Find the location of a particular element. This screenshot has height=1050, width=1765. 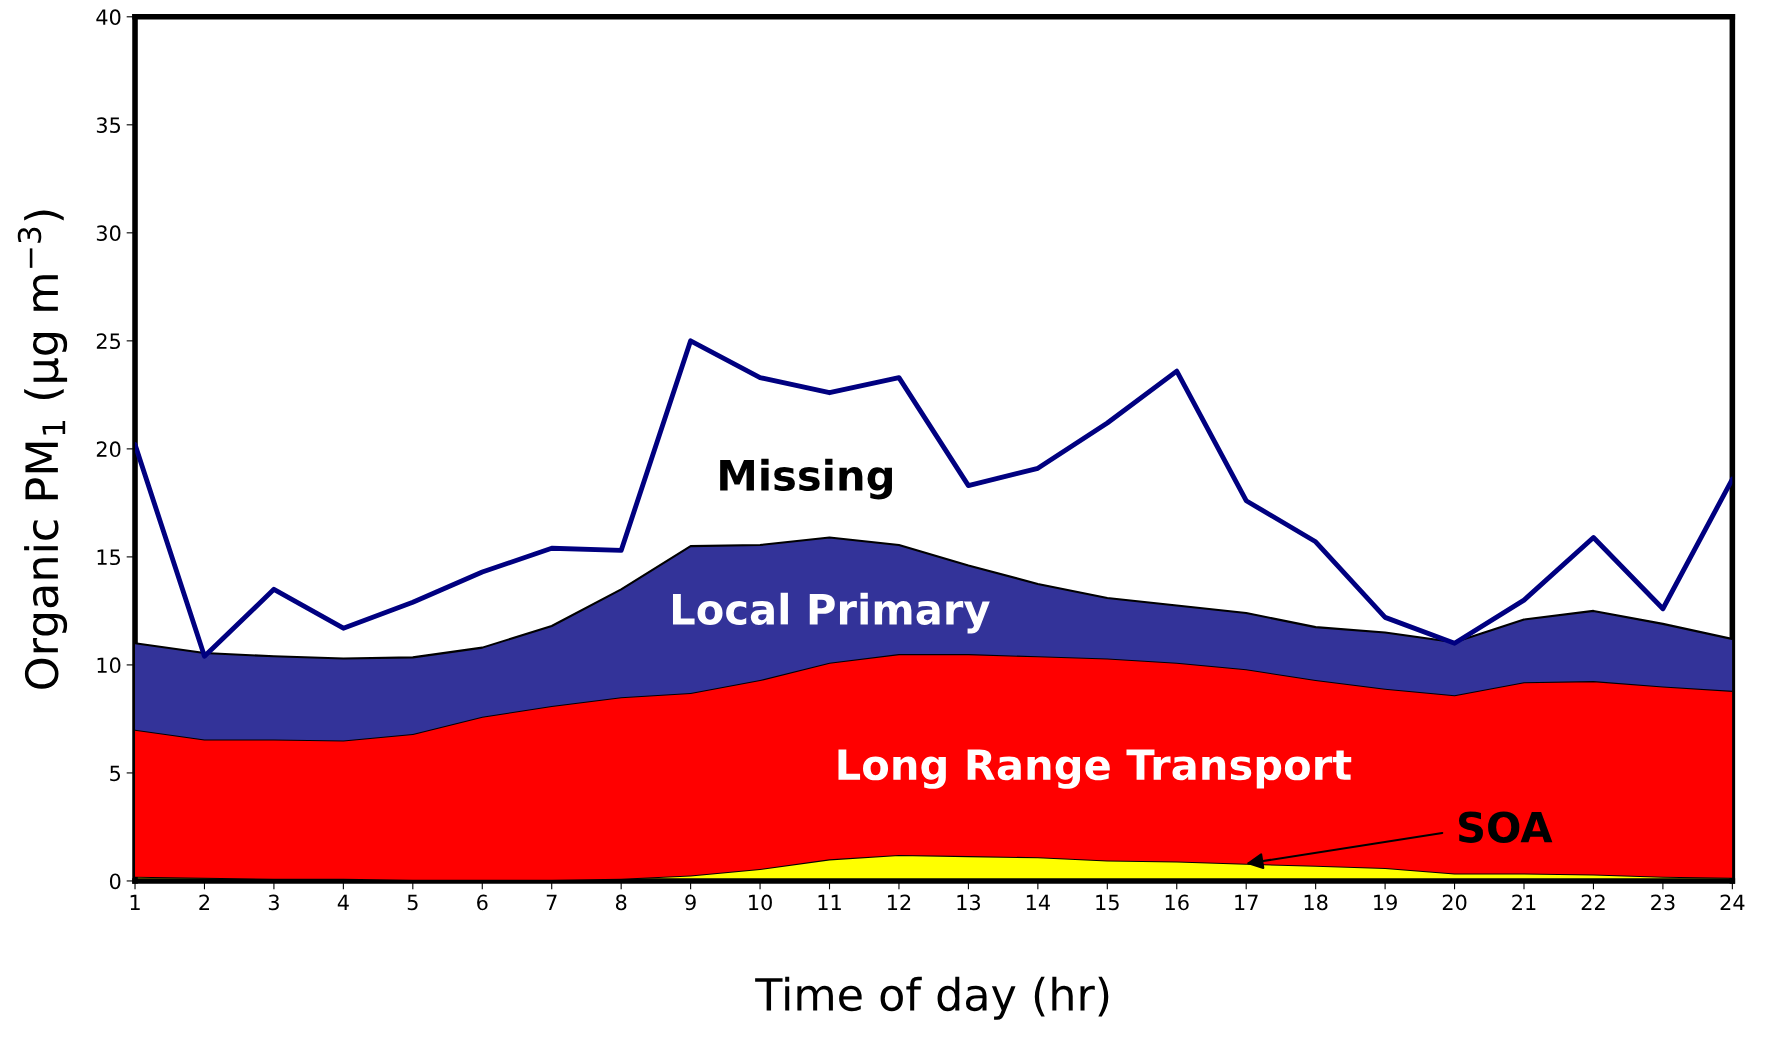

annotation: Local Primary is located at coordinates (831, 613).